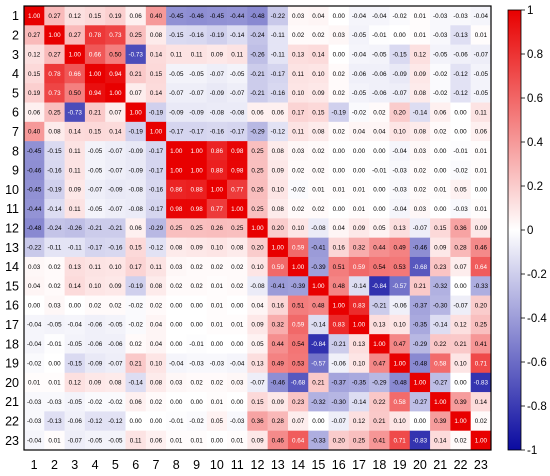  Describe the element at coordinates (339, 112) in the screenshot. I see `cell-value-label: -0.19` at that location.